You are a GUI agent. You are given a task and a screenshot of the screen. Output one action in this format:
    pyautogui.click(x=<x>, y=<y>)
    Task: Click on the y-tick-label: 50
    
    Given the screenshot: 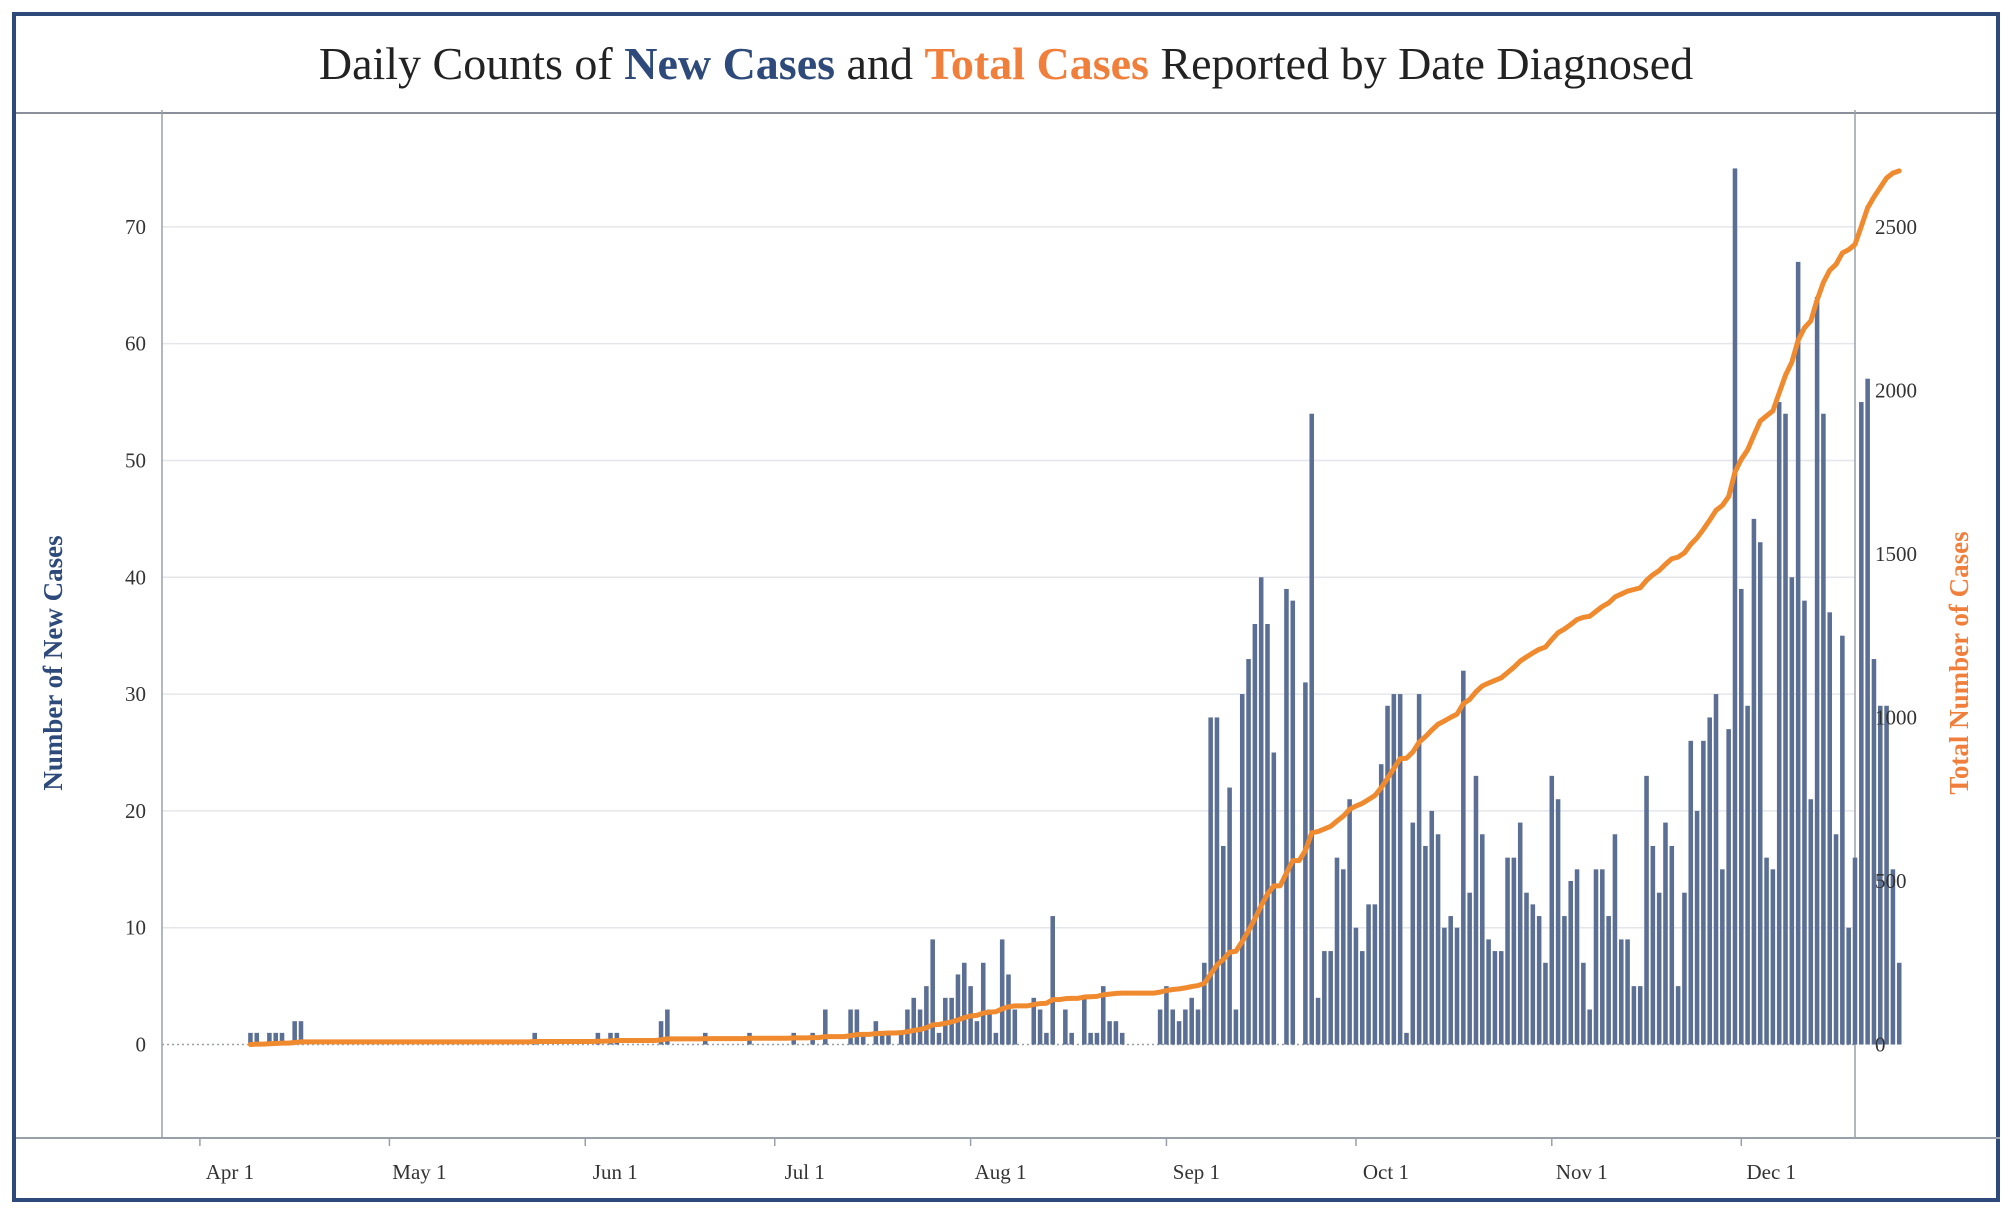 What is the action you would take?
    pyautogui.click(x=135, y=460)
    